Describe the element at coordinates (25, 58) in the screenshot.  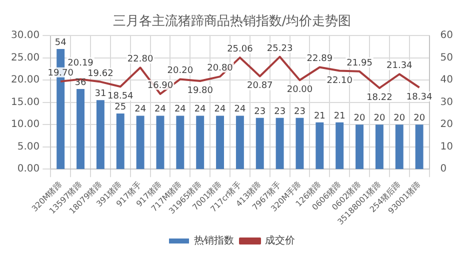
I see `y-tick-label: 25.00` at that location.